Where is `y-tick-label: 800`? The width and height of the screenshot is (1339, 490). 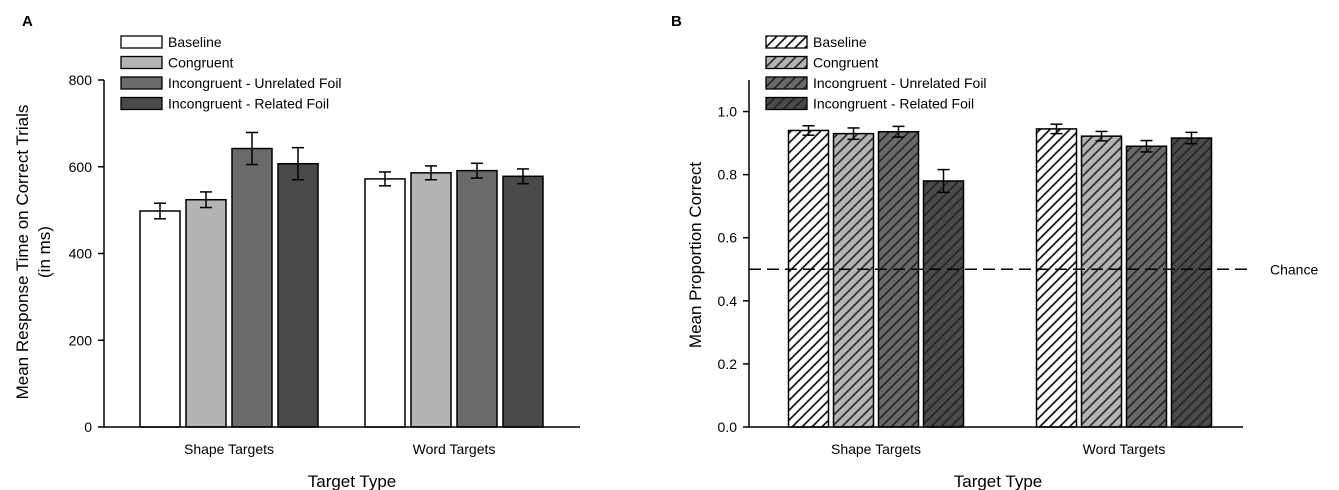
y-tick-label: 800 is located at coordinates (81, 80).